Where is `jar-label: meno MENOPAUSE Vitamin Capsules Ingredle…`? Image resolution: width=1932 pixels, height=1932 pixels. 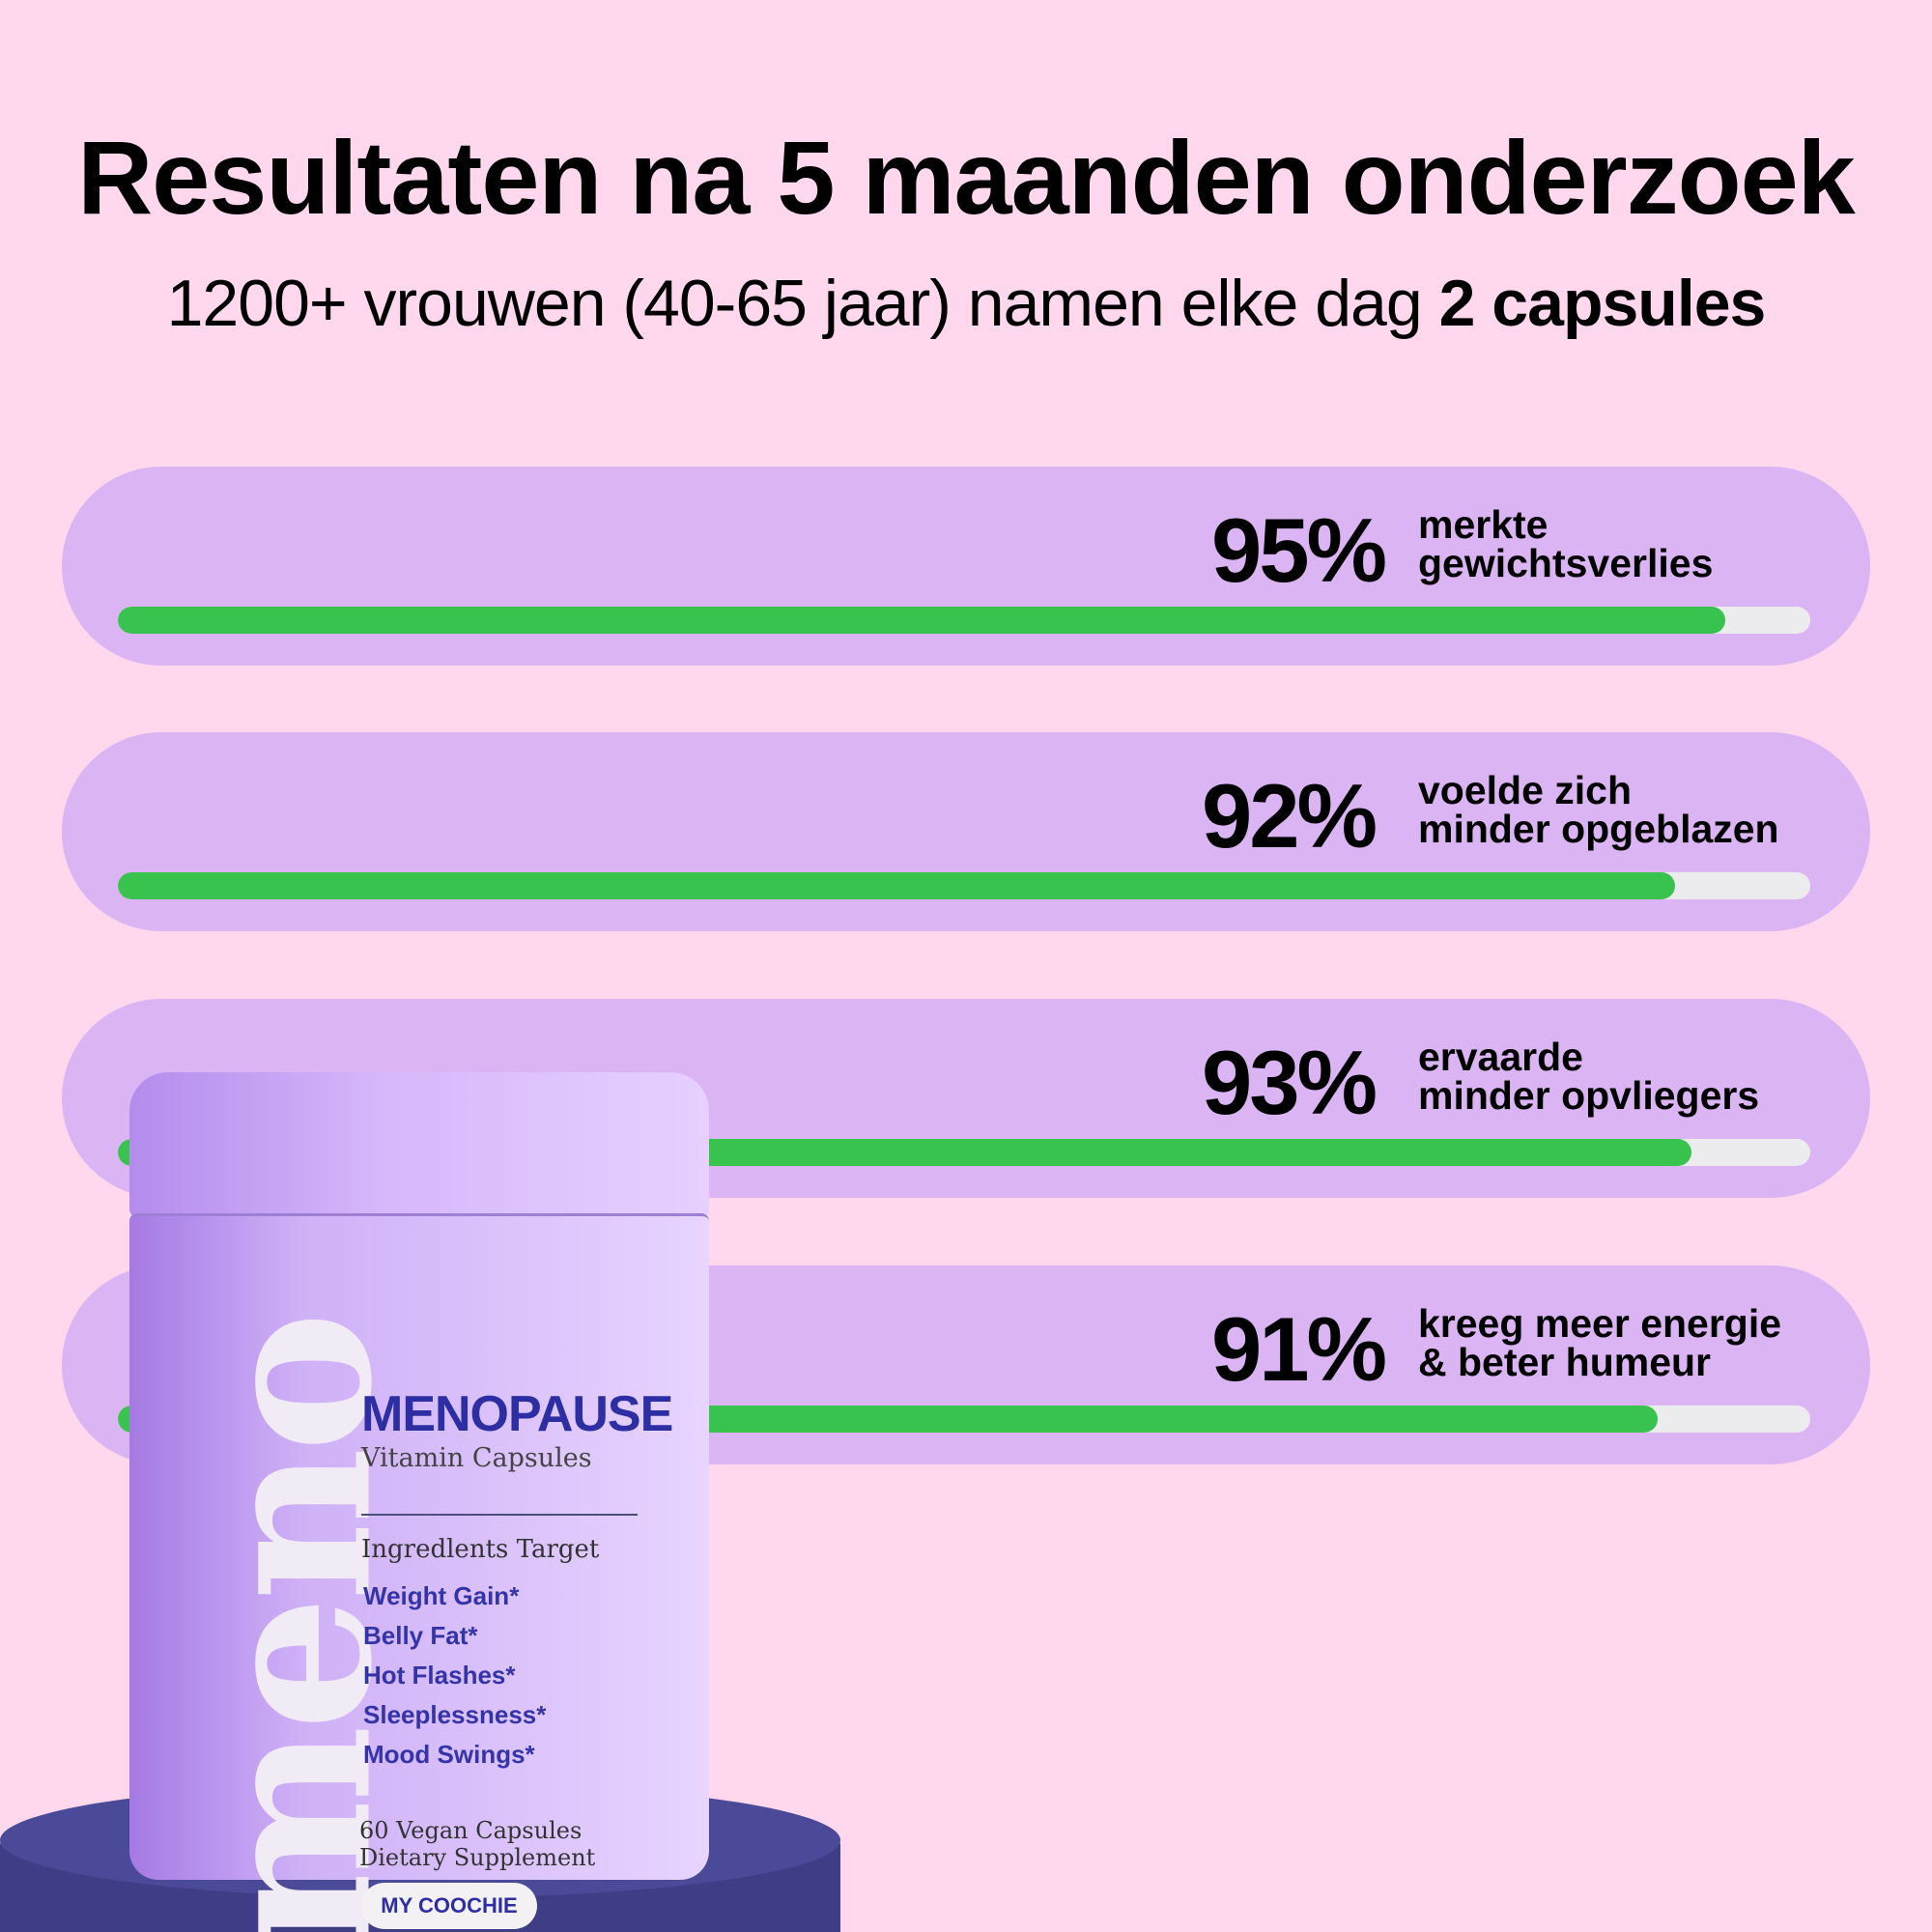
jar-label: meno MENOPAUSE Vitamin Capsules Ingredle… is located at coordinates (419, 1572).